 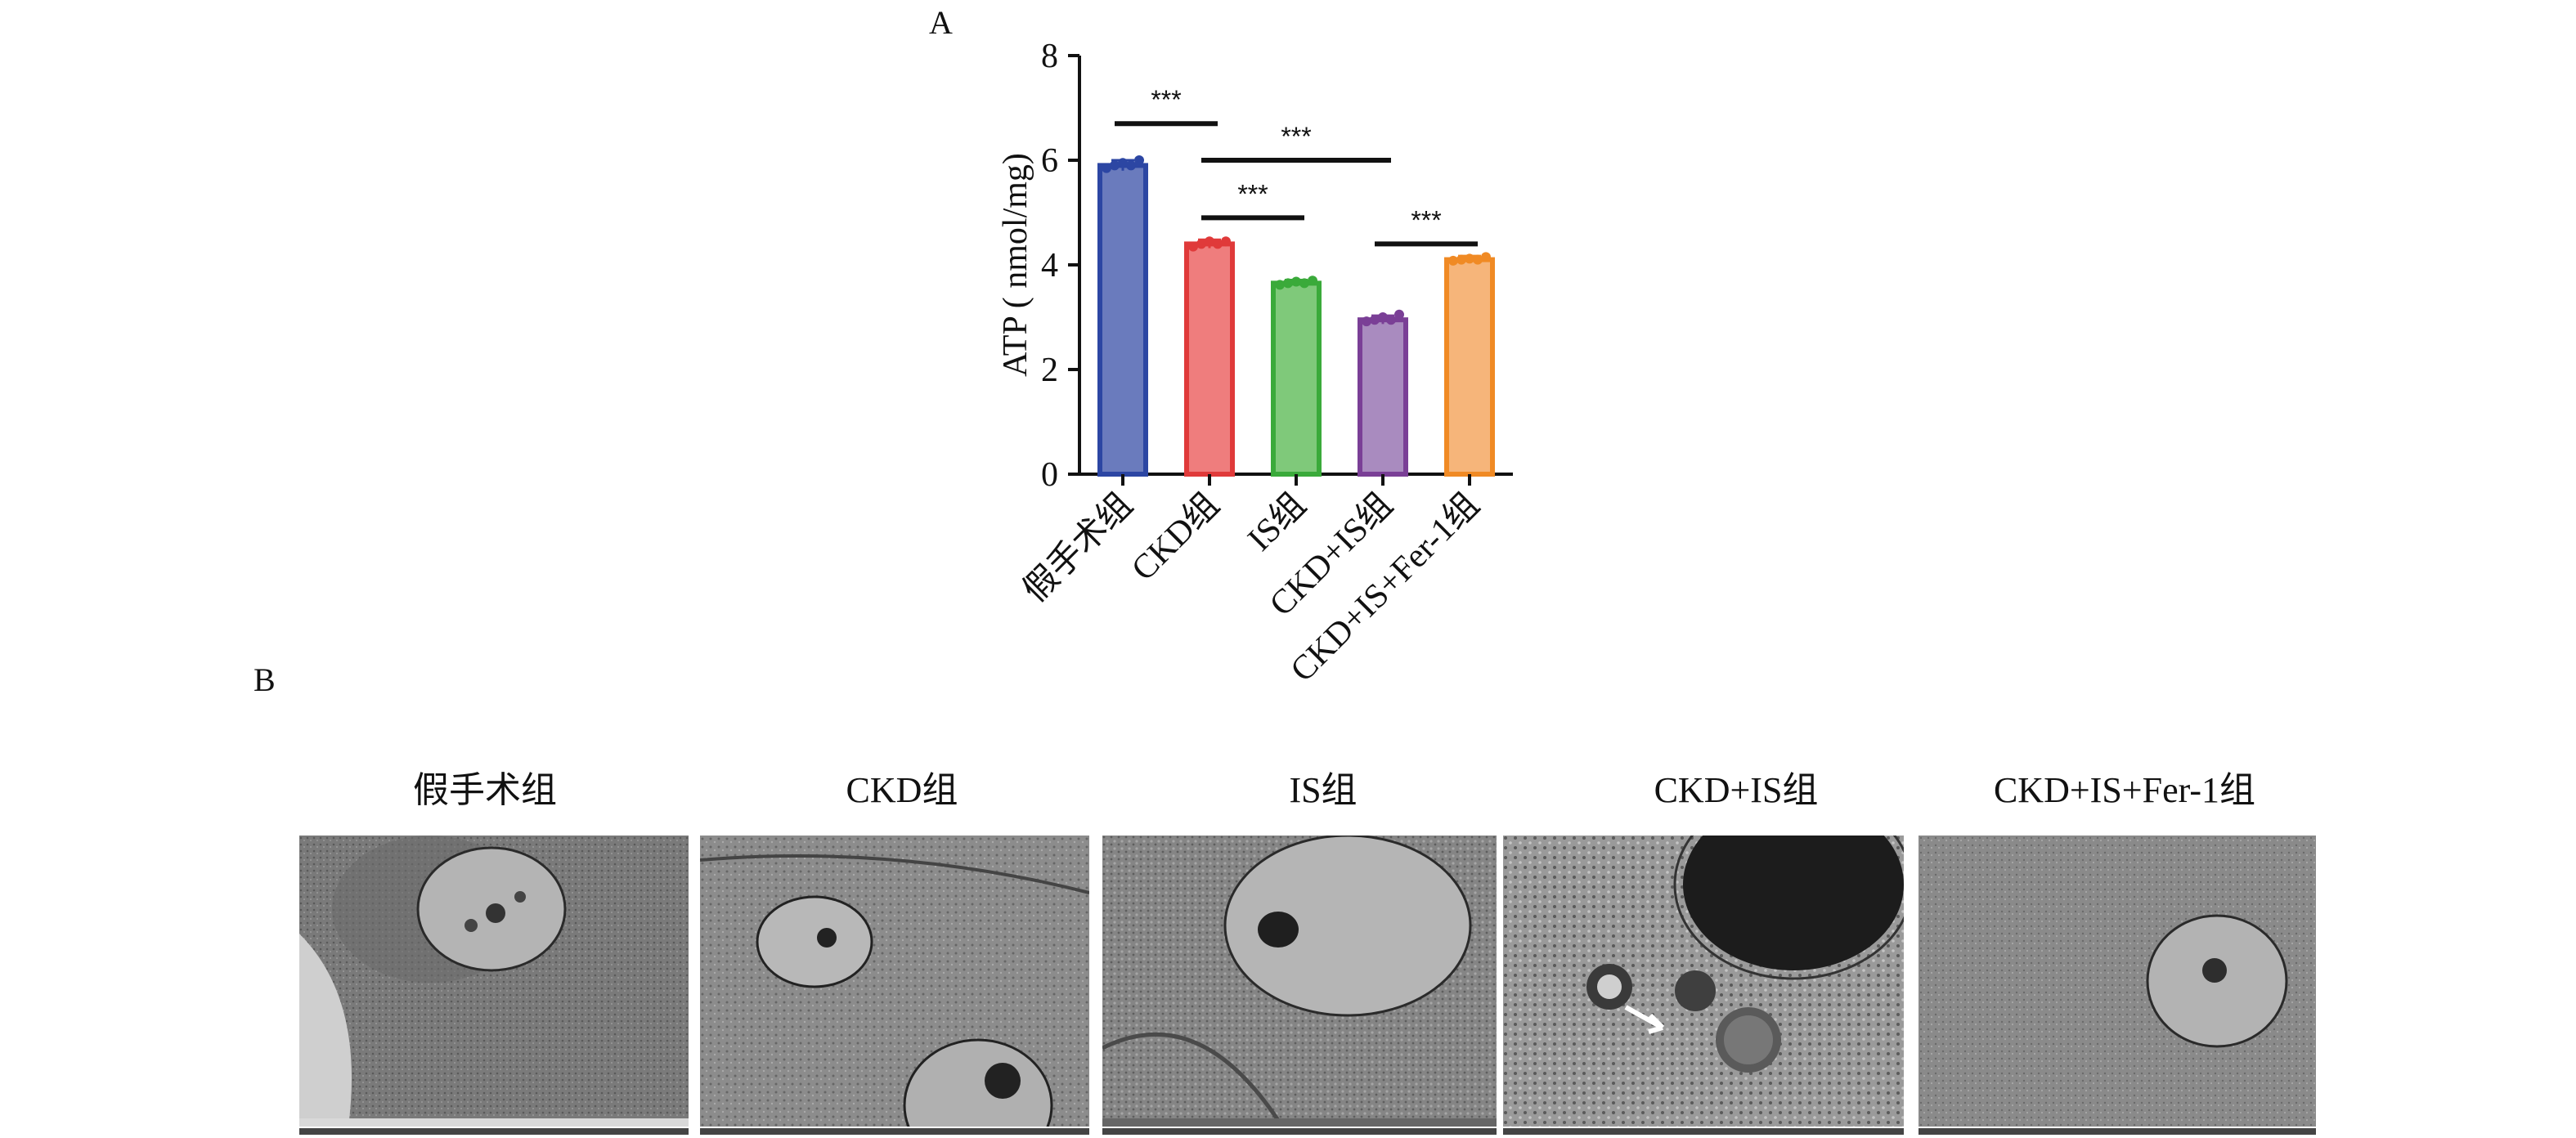 What do you see at coordinates (2118, 1131) in the screenshot?
I see `scale-strip-ckd-is-fer1` at bounding box center [2118, 1131].